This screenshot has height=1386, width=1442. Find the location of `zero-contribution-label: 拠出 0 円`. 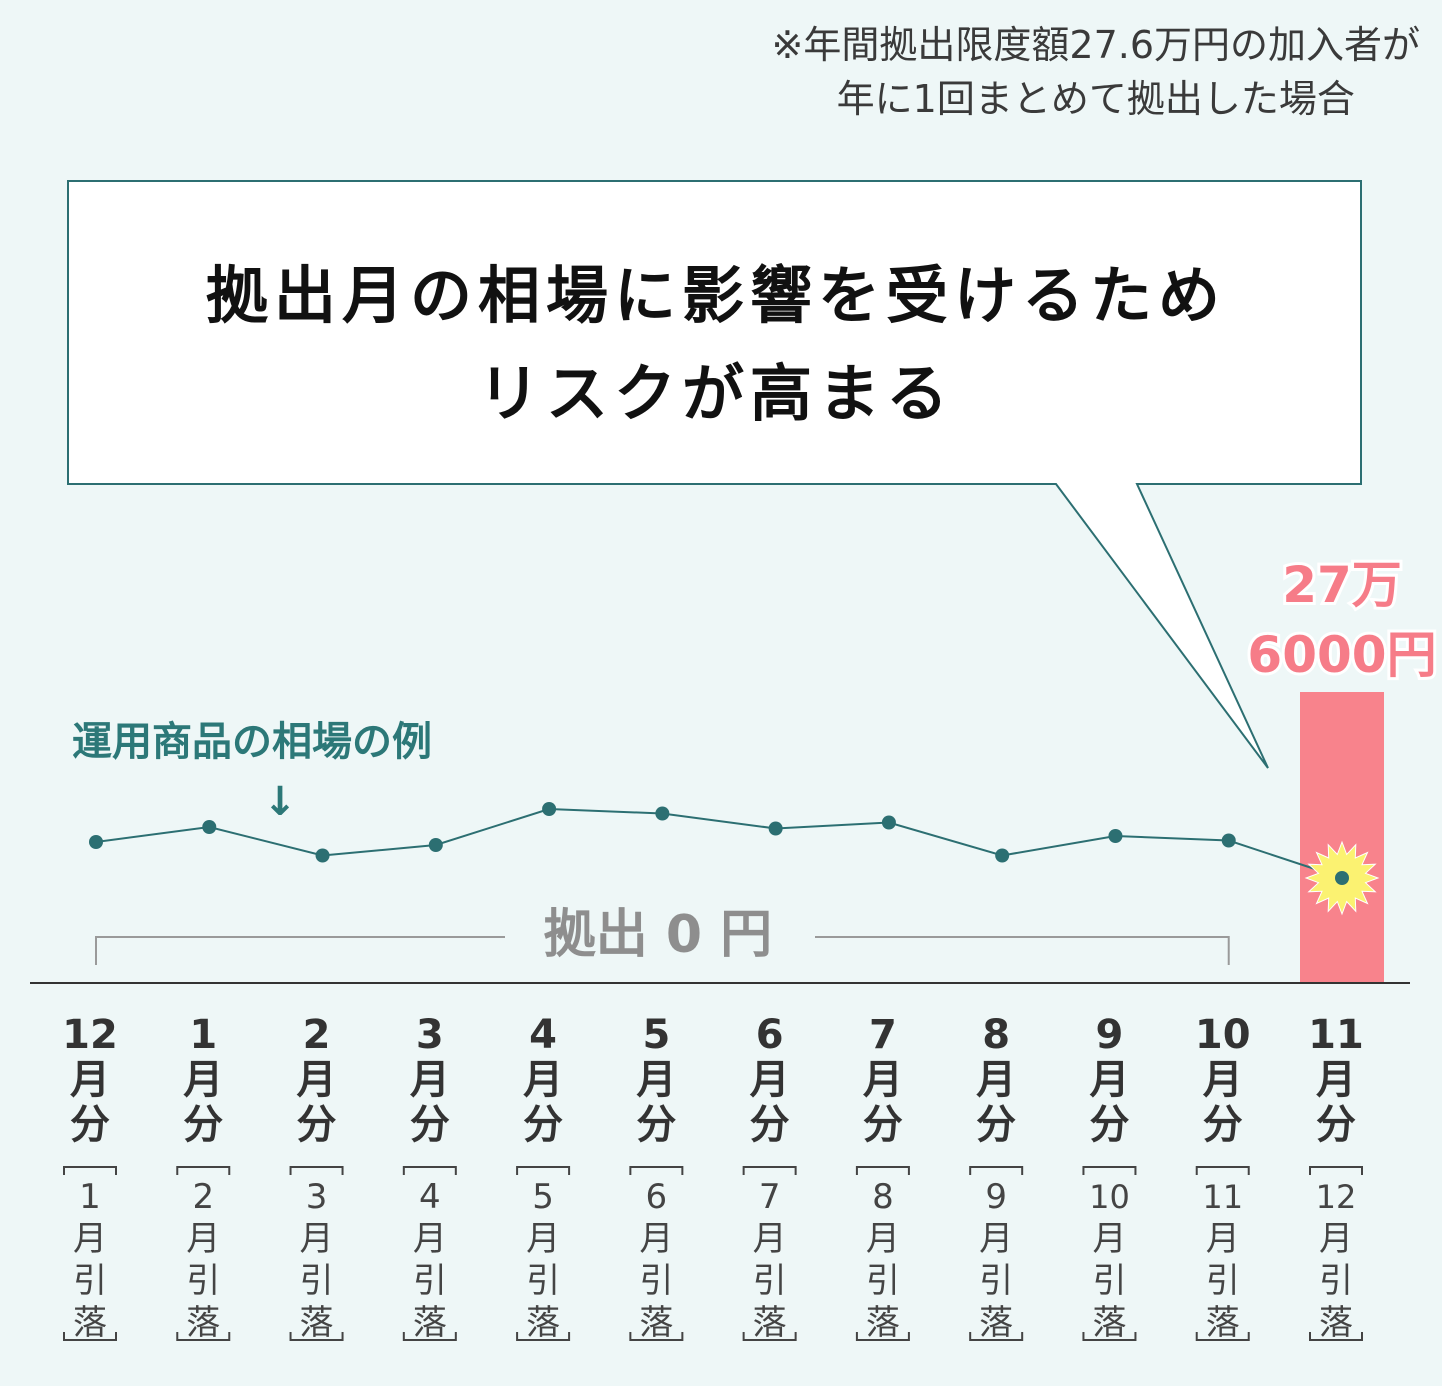

zero-contribution-label: 拠出 0 円 is located at coordinates (658, 935).